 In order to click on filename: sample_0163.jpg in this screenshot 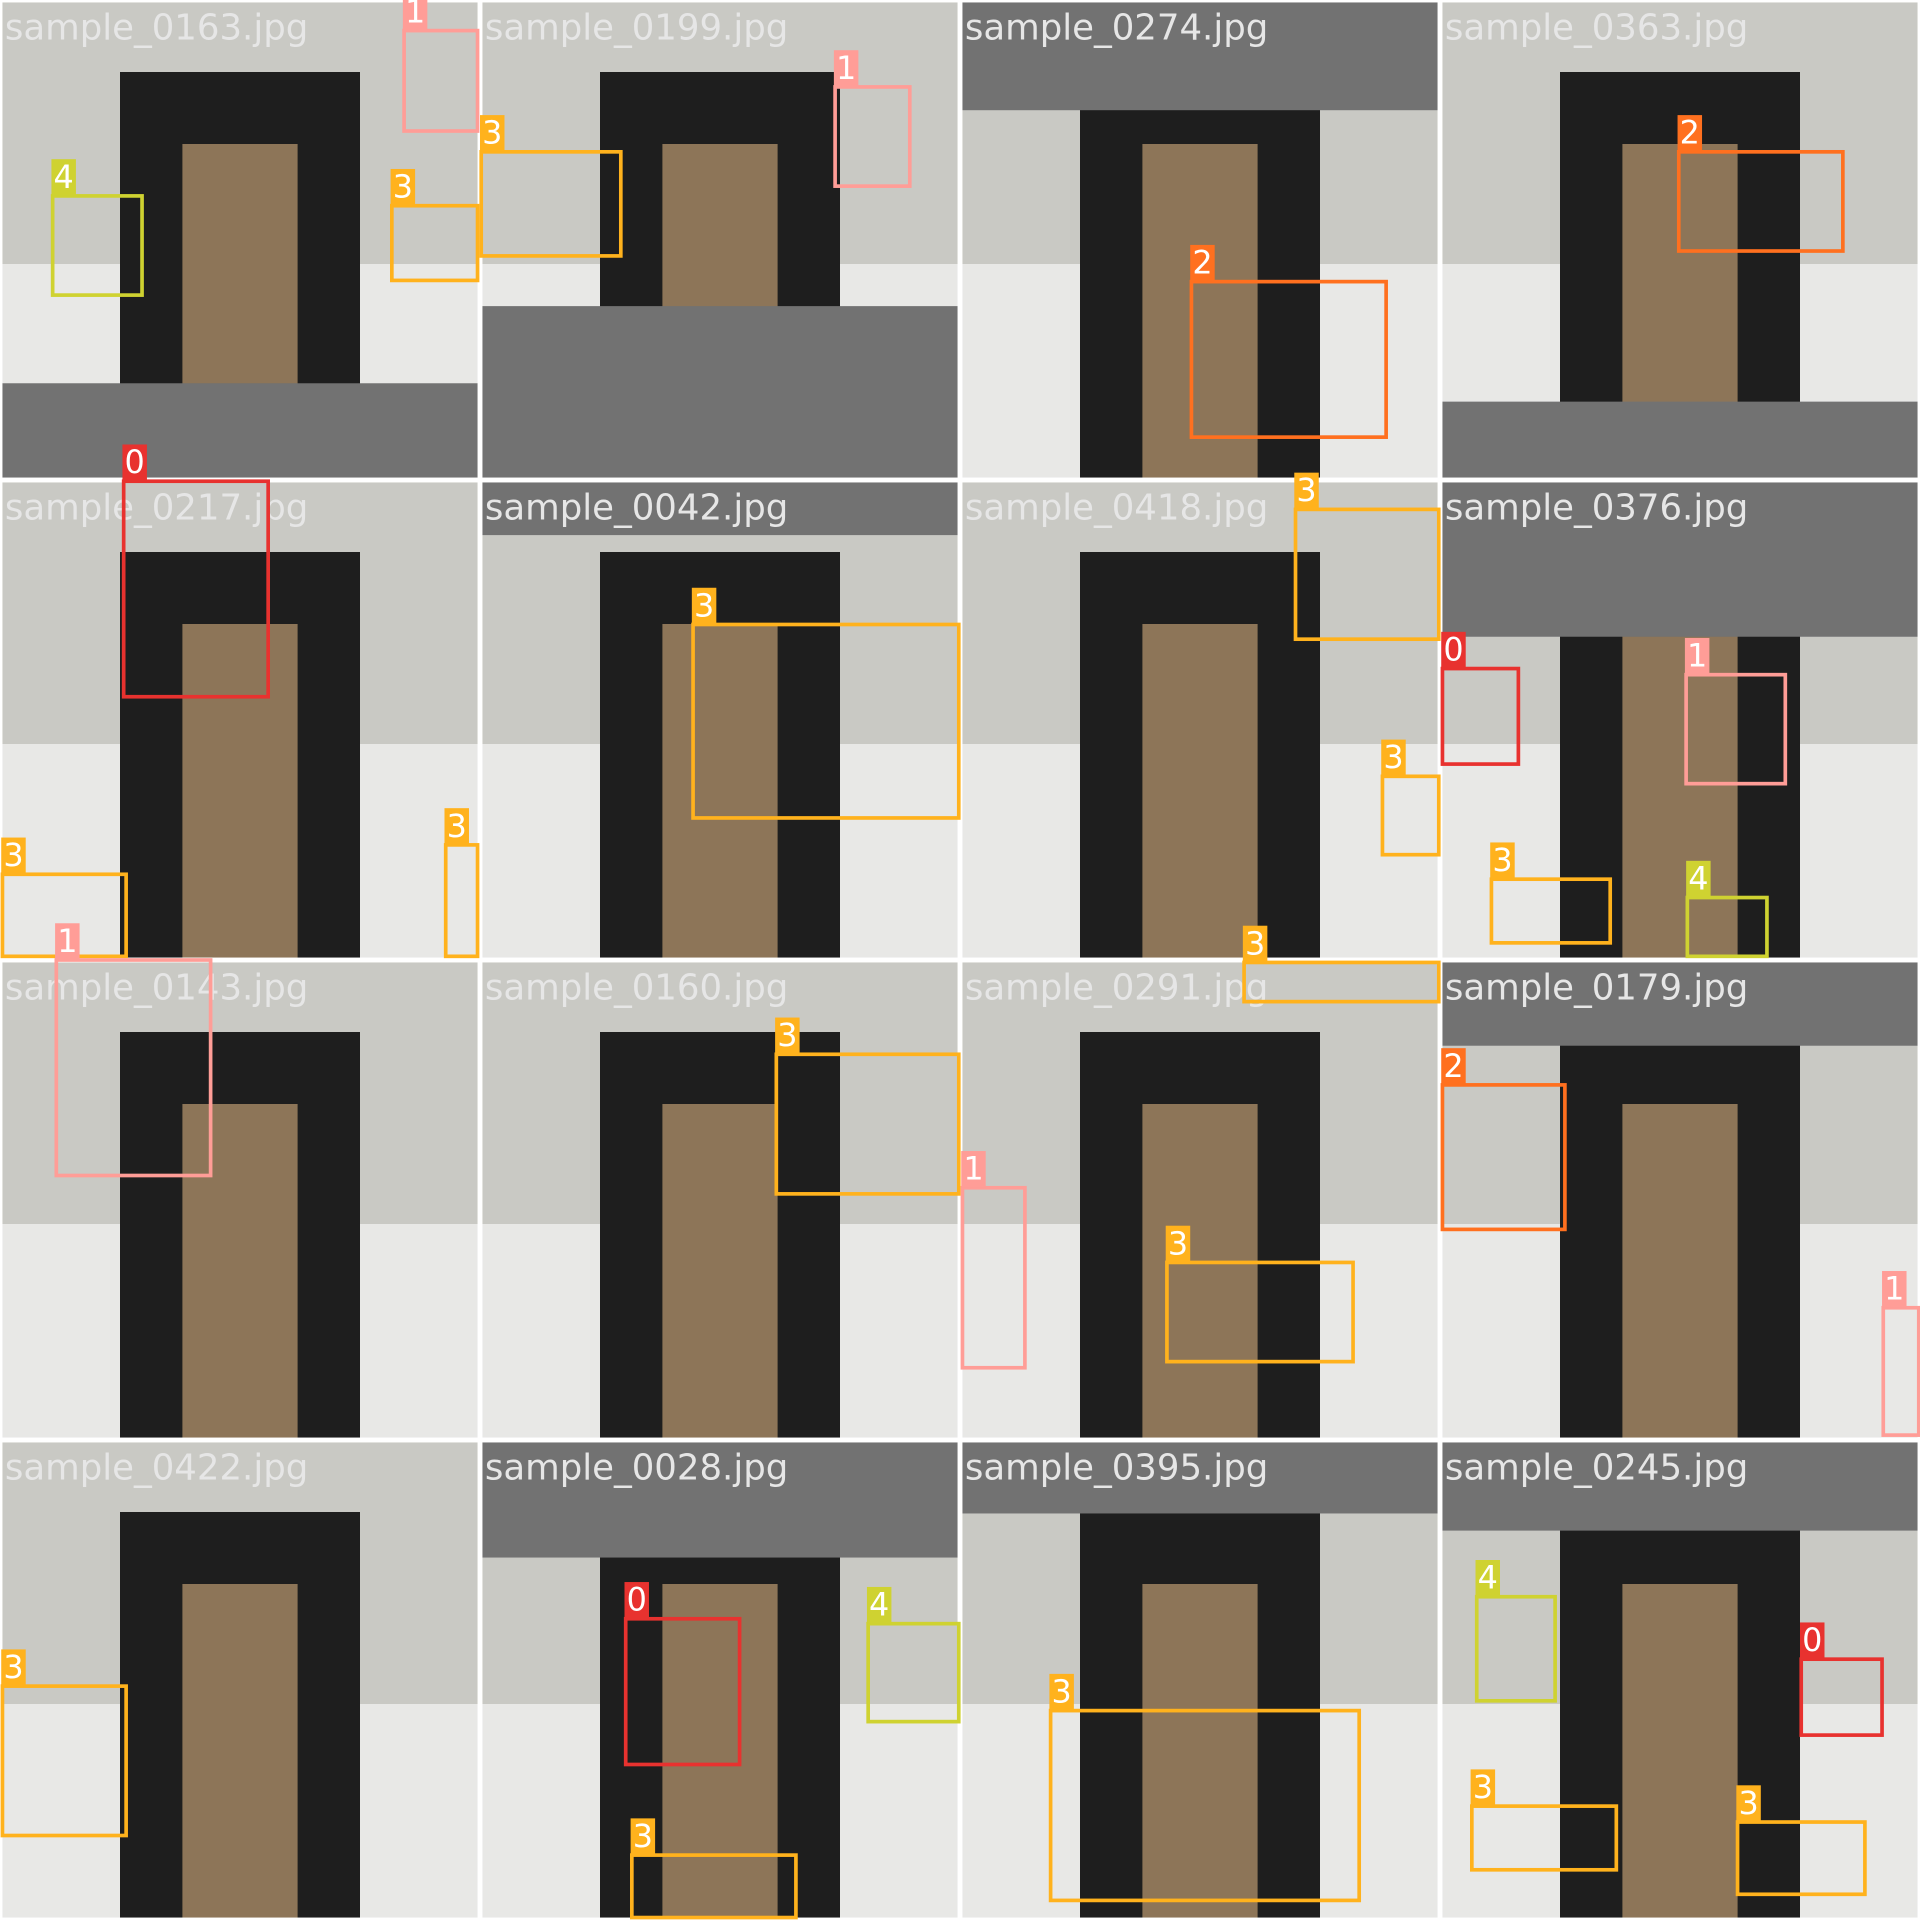, I will do `click(156, 27)`.